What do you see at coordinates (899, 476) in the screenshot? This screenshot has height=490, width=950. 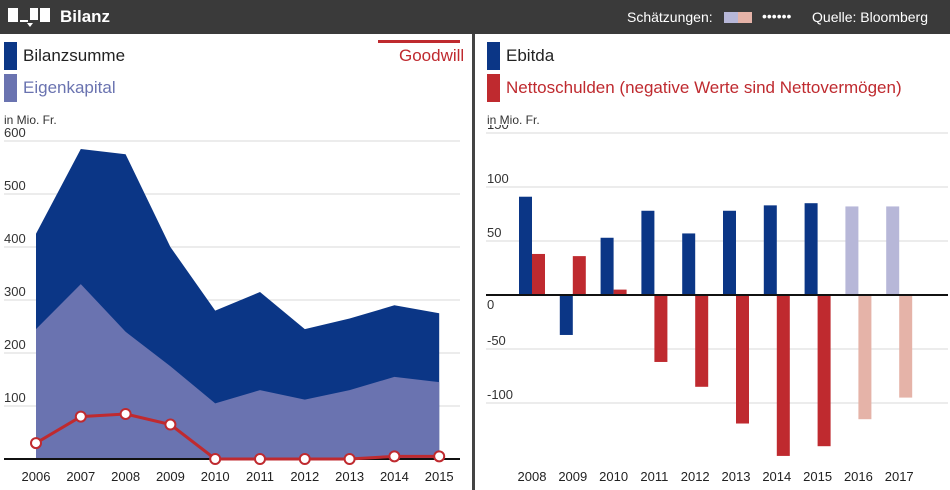 I see `x-tick-label: 2017` at bounding box center [899, 476].